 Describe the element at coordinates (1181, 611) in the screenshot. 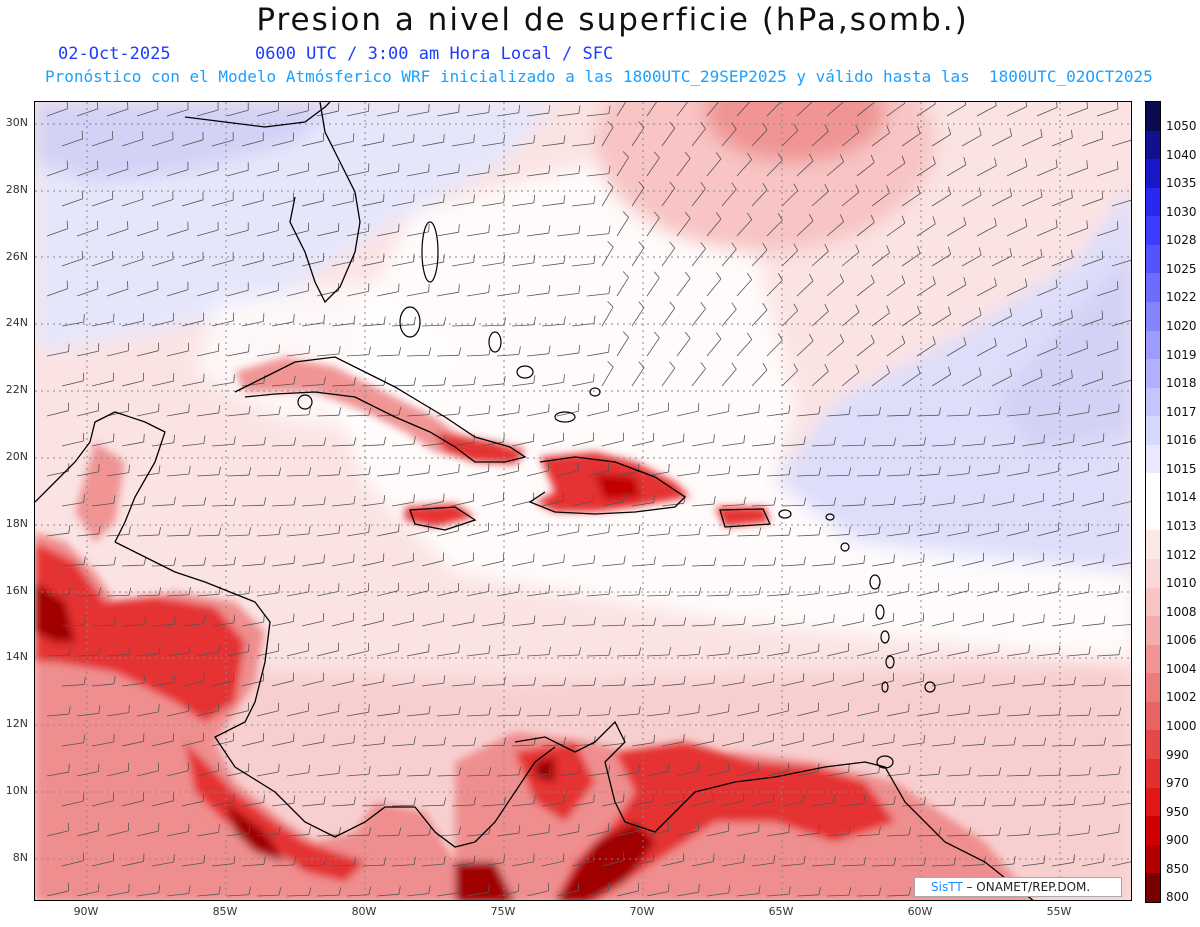

I see `colorbar-level-label: 1008` at that location.